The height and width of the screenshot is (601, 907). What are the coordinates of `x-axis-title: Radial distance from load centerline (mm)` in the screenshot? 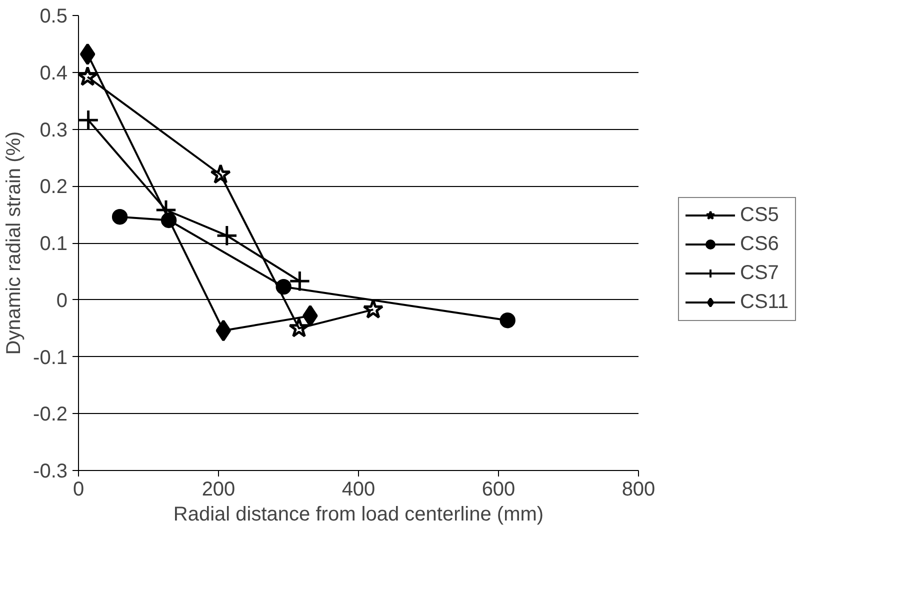 It's located at (358, 515).